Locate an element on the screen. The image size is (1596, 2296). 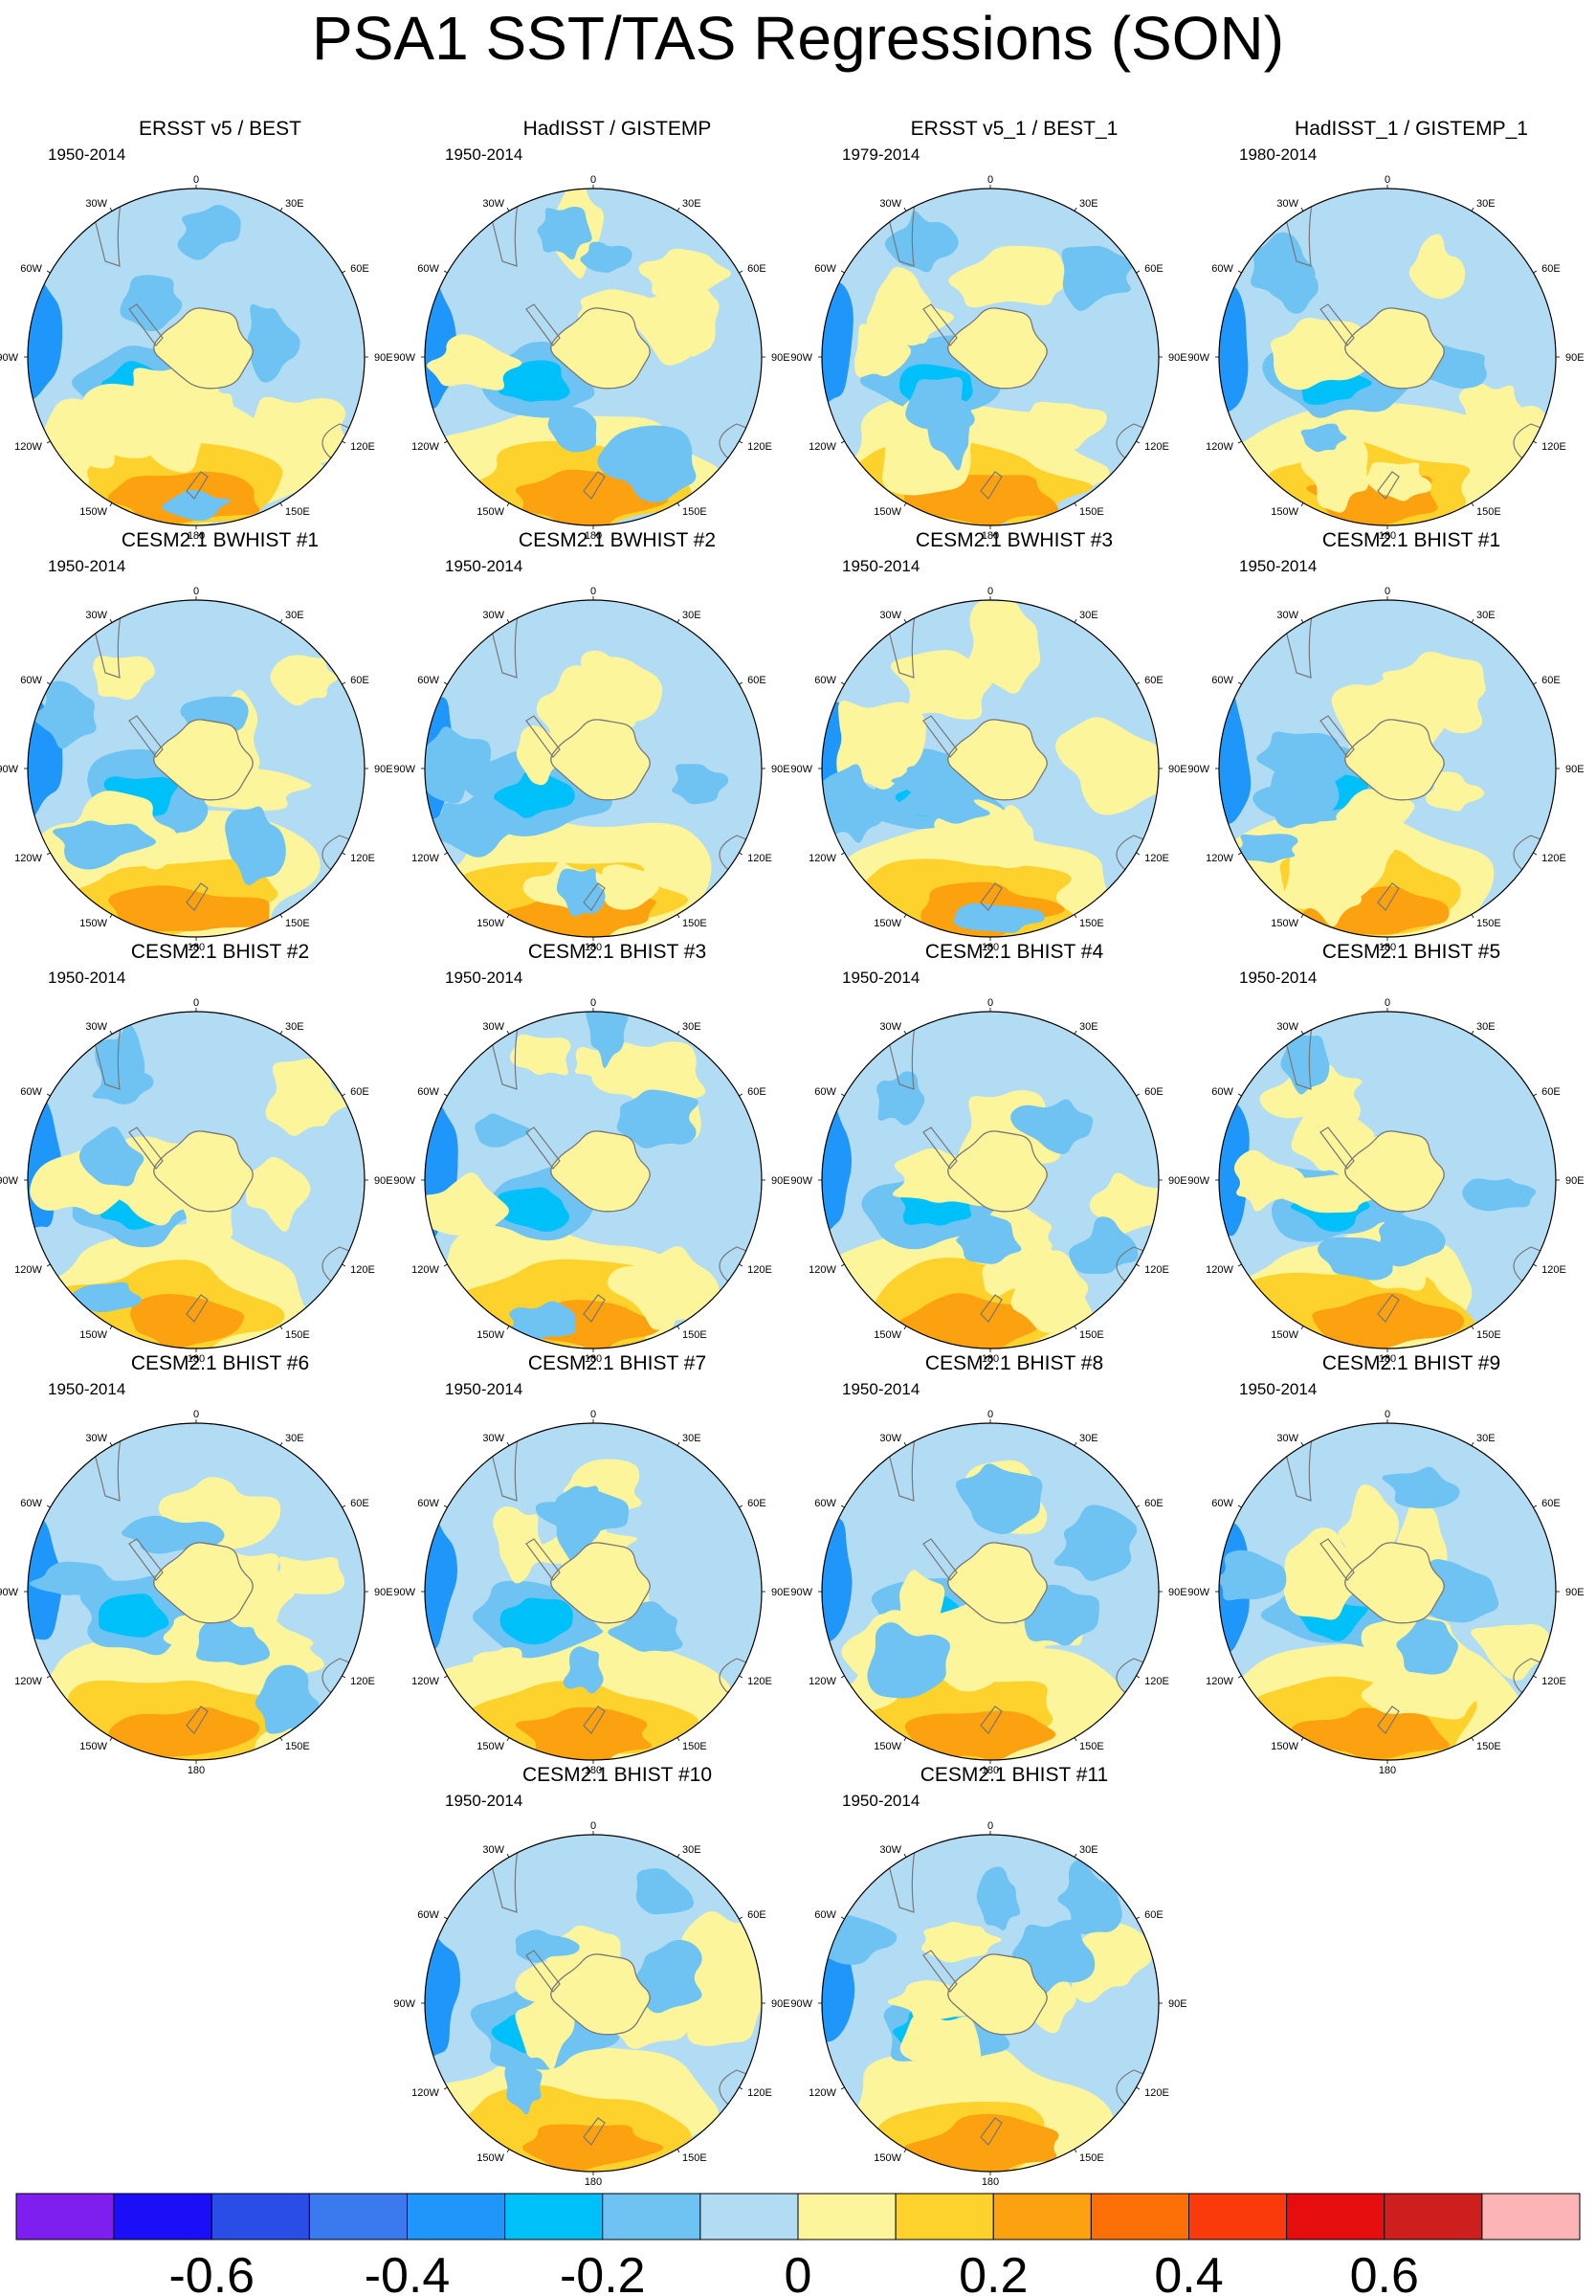
colorbar-label: 0.2 is located at coordinates (994, 2272).